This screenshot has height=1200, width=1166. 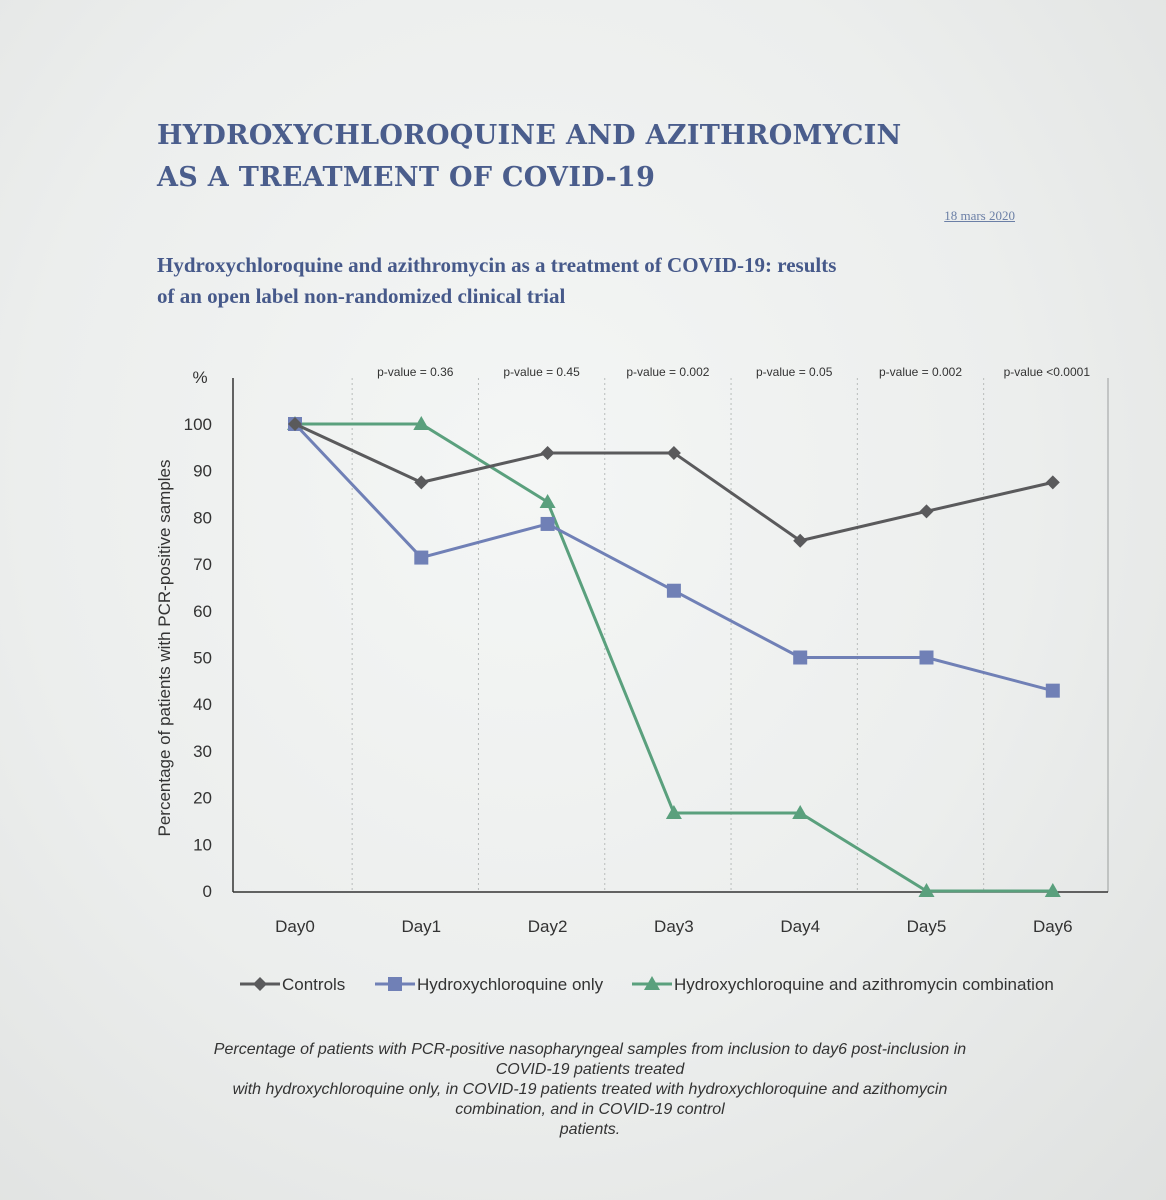 I want to click on caption-line-4: combination, and in COVID-19 control, so click(x=590, y=1109).